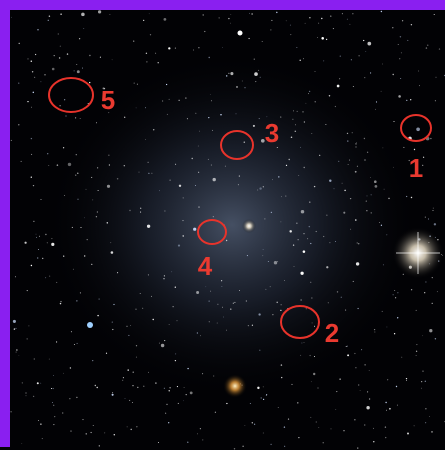 Image resolution: width=445 pixels, height=450 pixels. What do you see at coordinates (418, 253) in the screenshot?
I see `bright-star` at bounding box center [418, 253].